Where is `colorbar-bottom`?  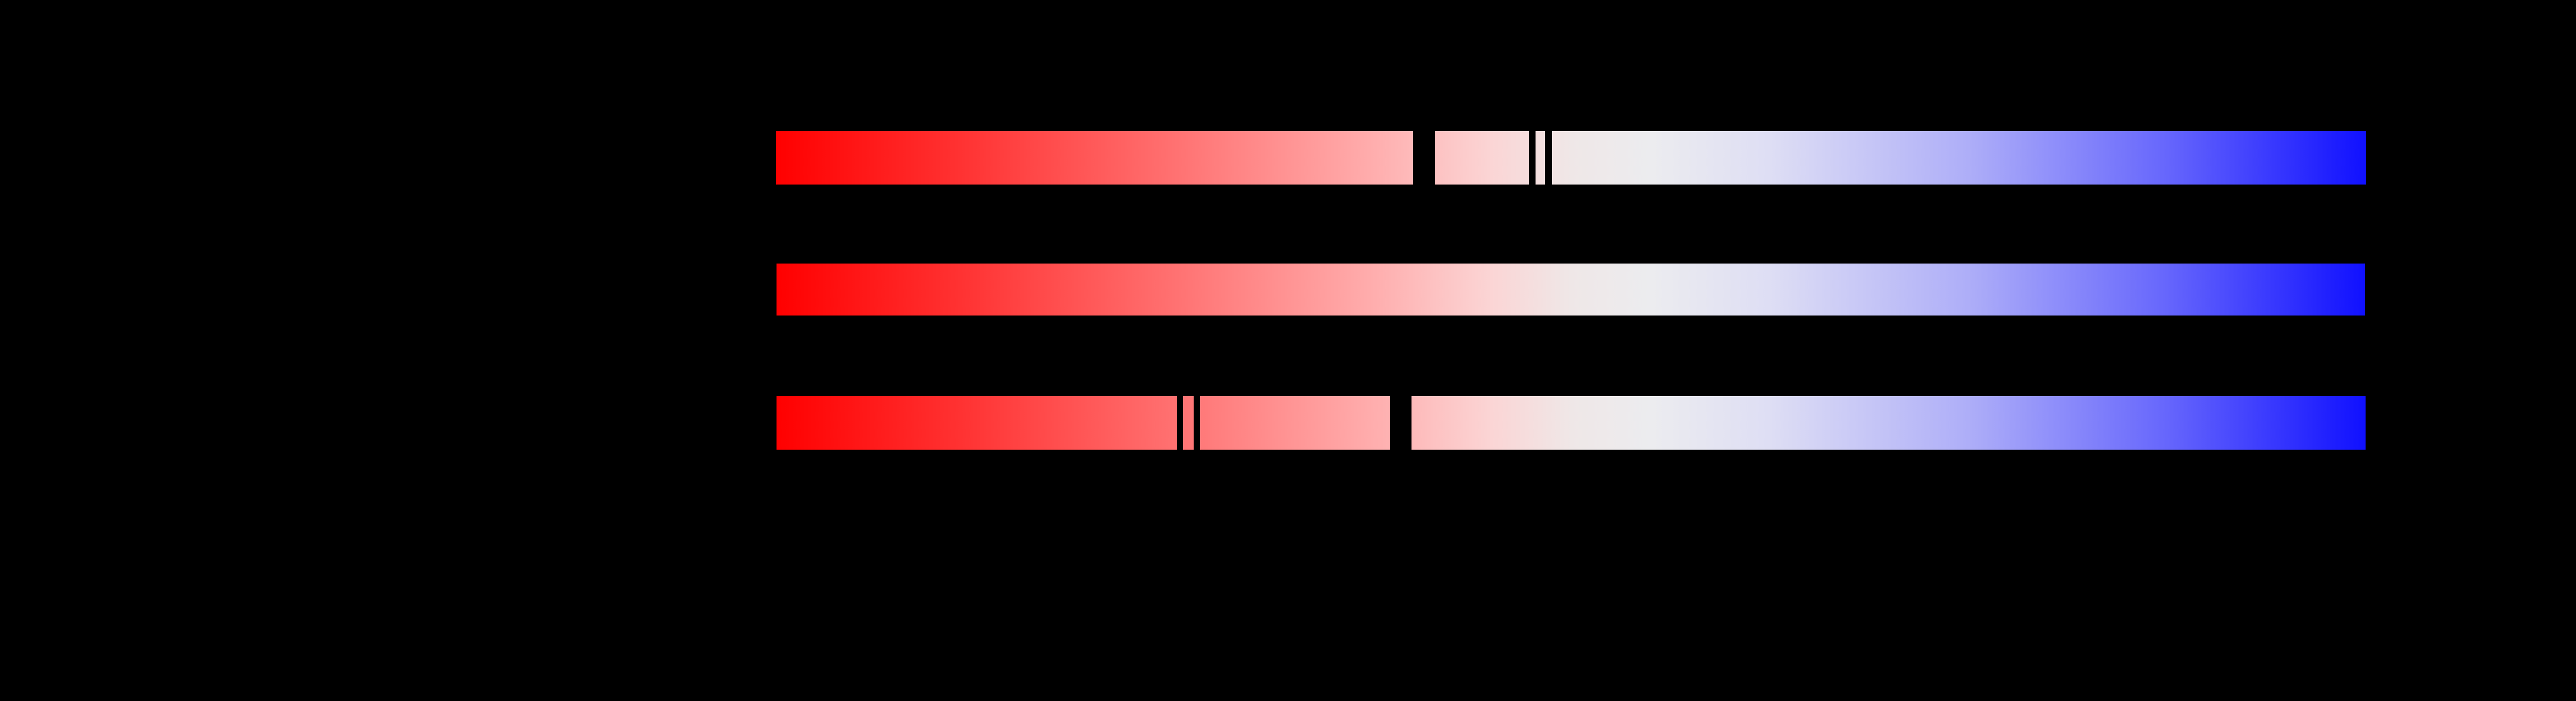 colorbar-bottom is located at coordinates (1571, 423).